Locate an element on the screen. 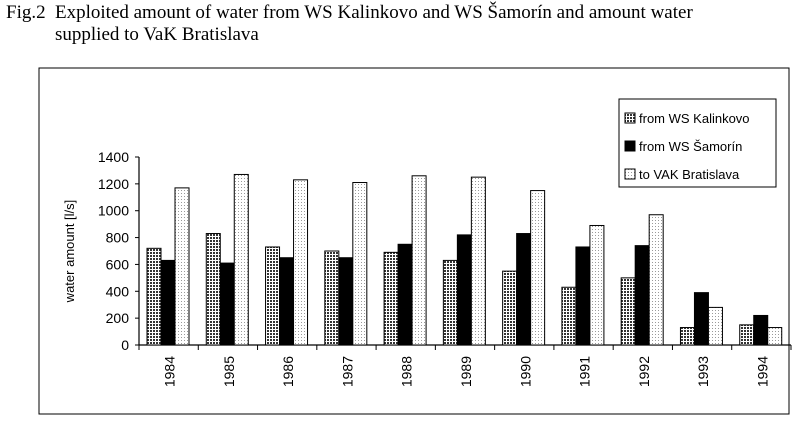  x-tick-label: 1989 is located at coordinates (466, 371).